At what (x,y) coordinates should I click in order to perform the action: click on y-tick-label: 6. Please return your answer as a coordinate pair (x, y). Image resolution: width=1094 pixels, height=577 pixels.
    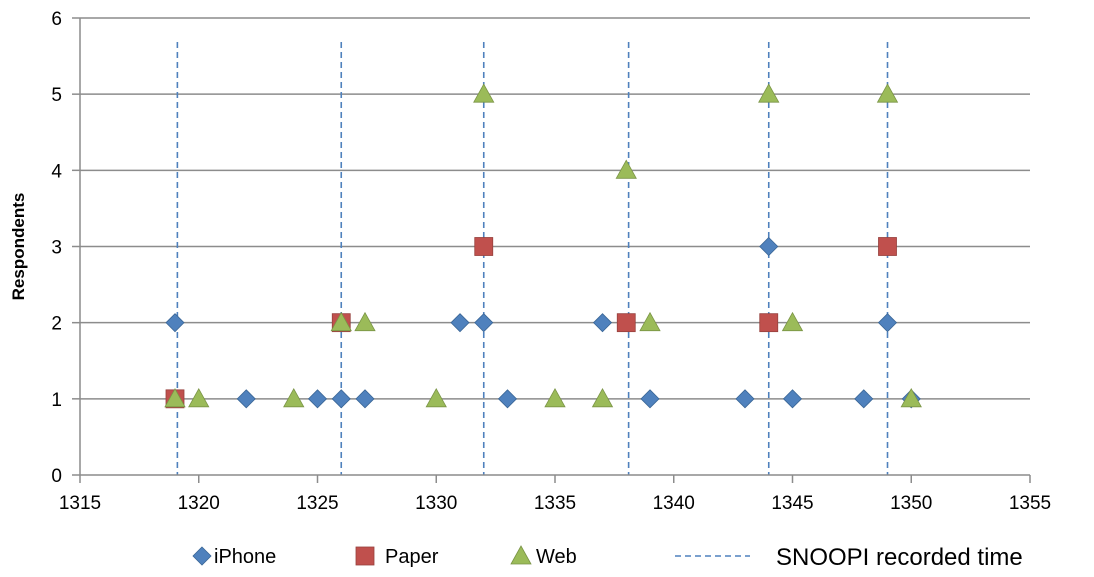
    Looking at the image, I should click on (56, 19).